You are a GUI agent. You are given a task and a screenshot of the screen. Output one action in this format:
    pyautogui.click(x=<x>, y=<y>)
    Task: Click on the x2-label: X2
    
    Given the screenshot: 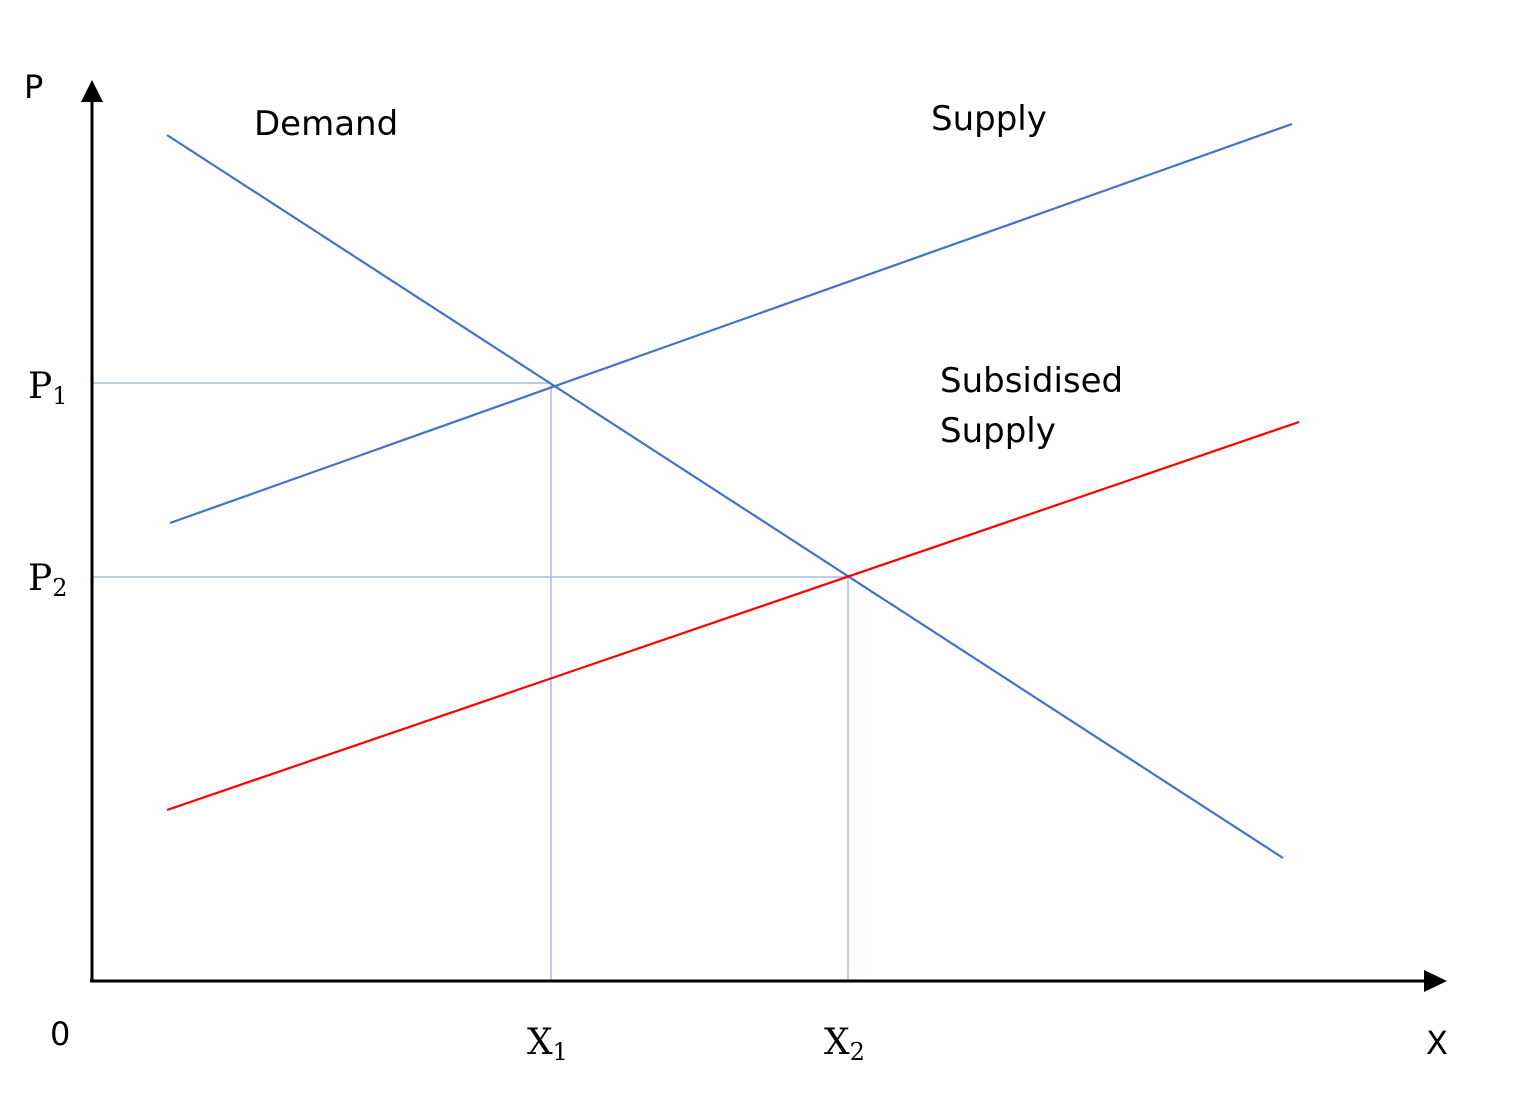 What is the action you would take?
    pyautogui.click(x=844, y=1044)
    